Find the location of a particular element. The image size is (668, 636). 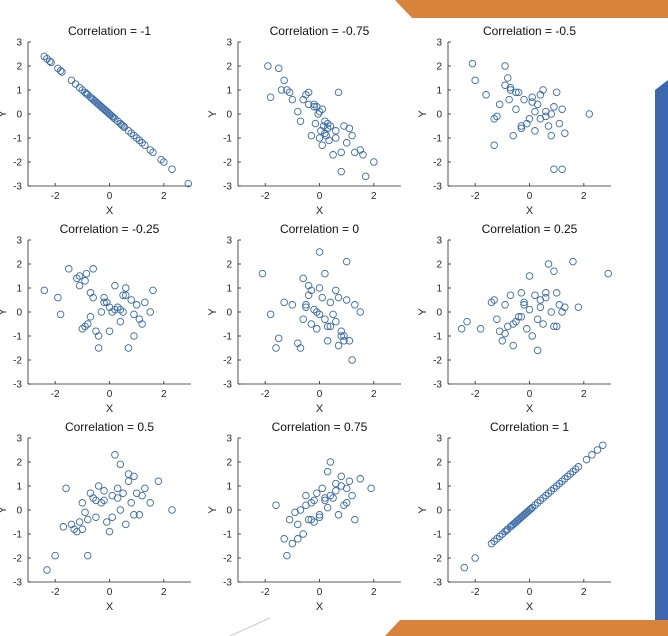

y-tick-label: 3 is located at coordinates (439, 43).